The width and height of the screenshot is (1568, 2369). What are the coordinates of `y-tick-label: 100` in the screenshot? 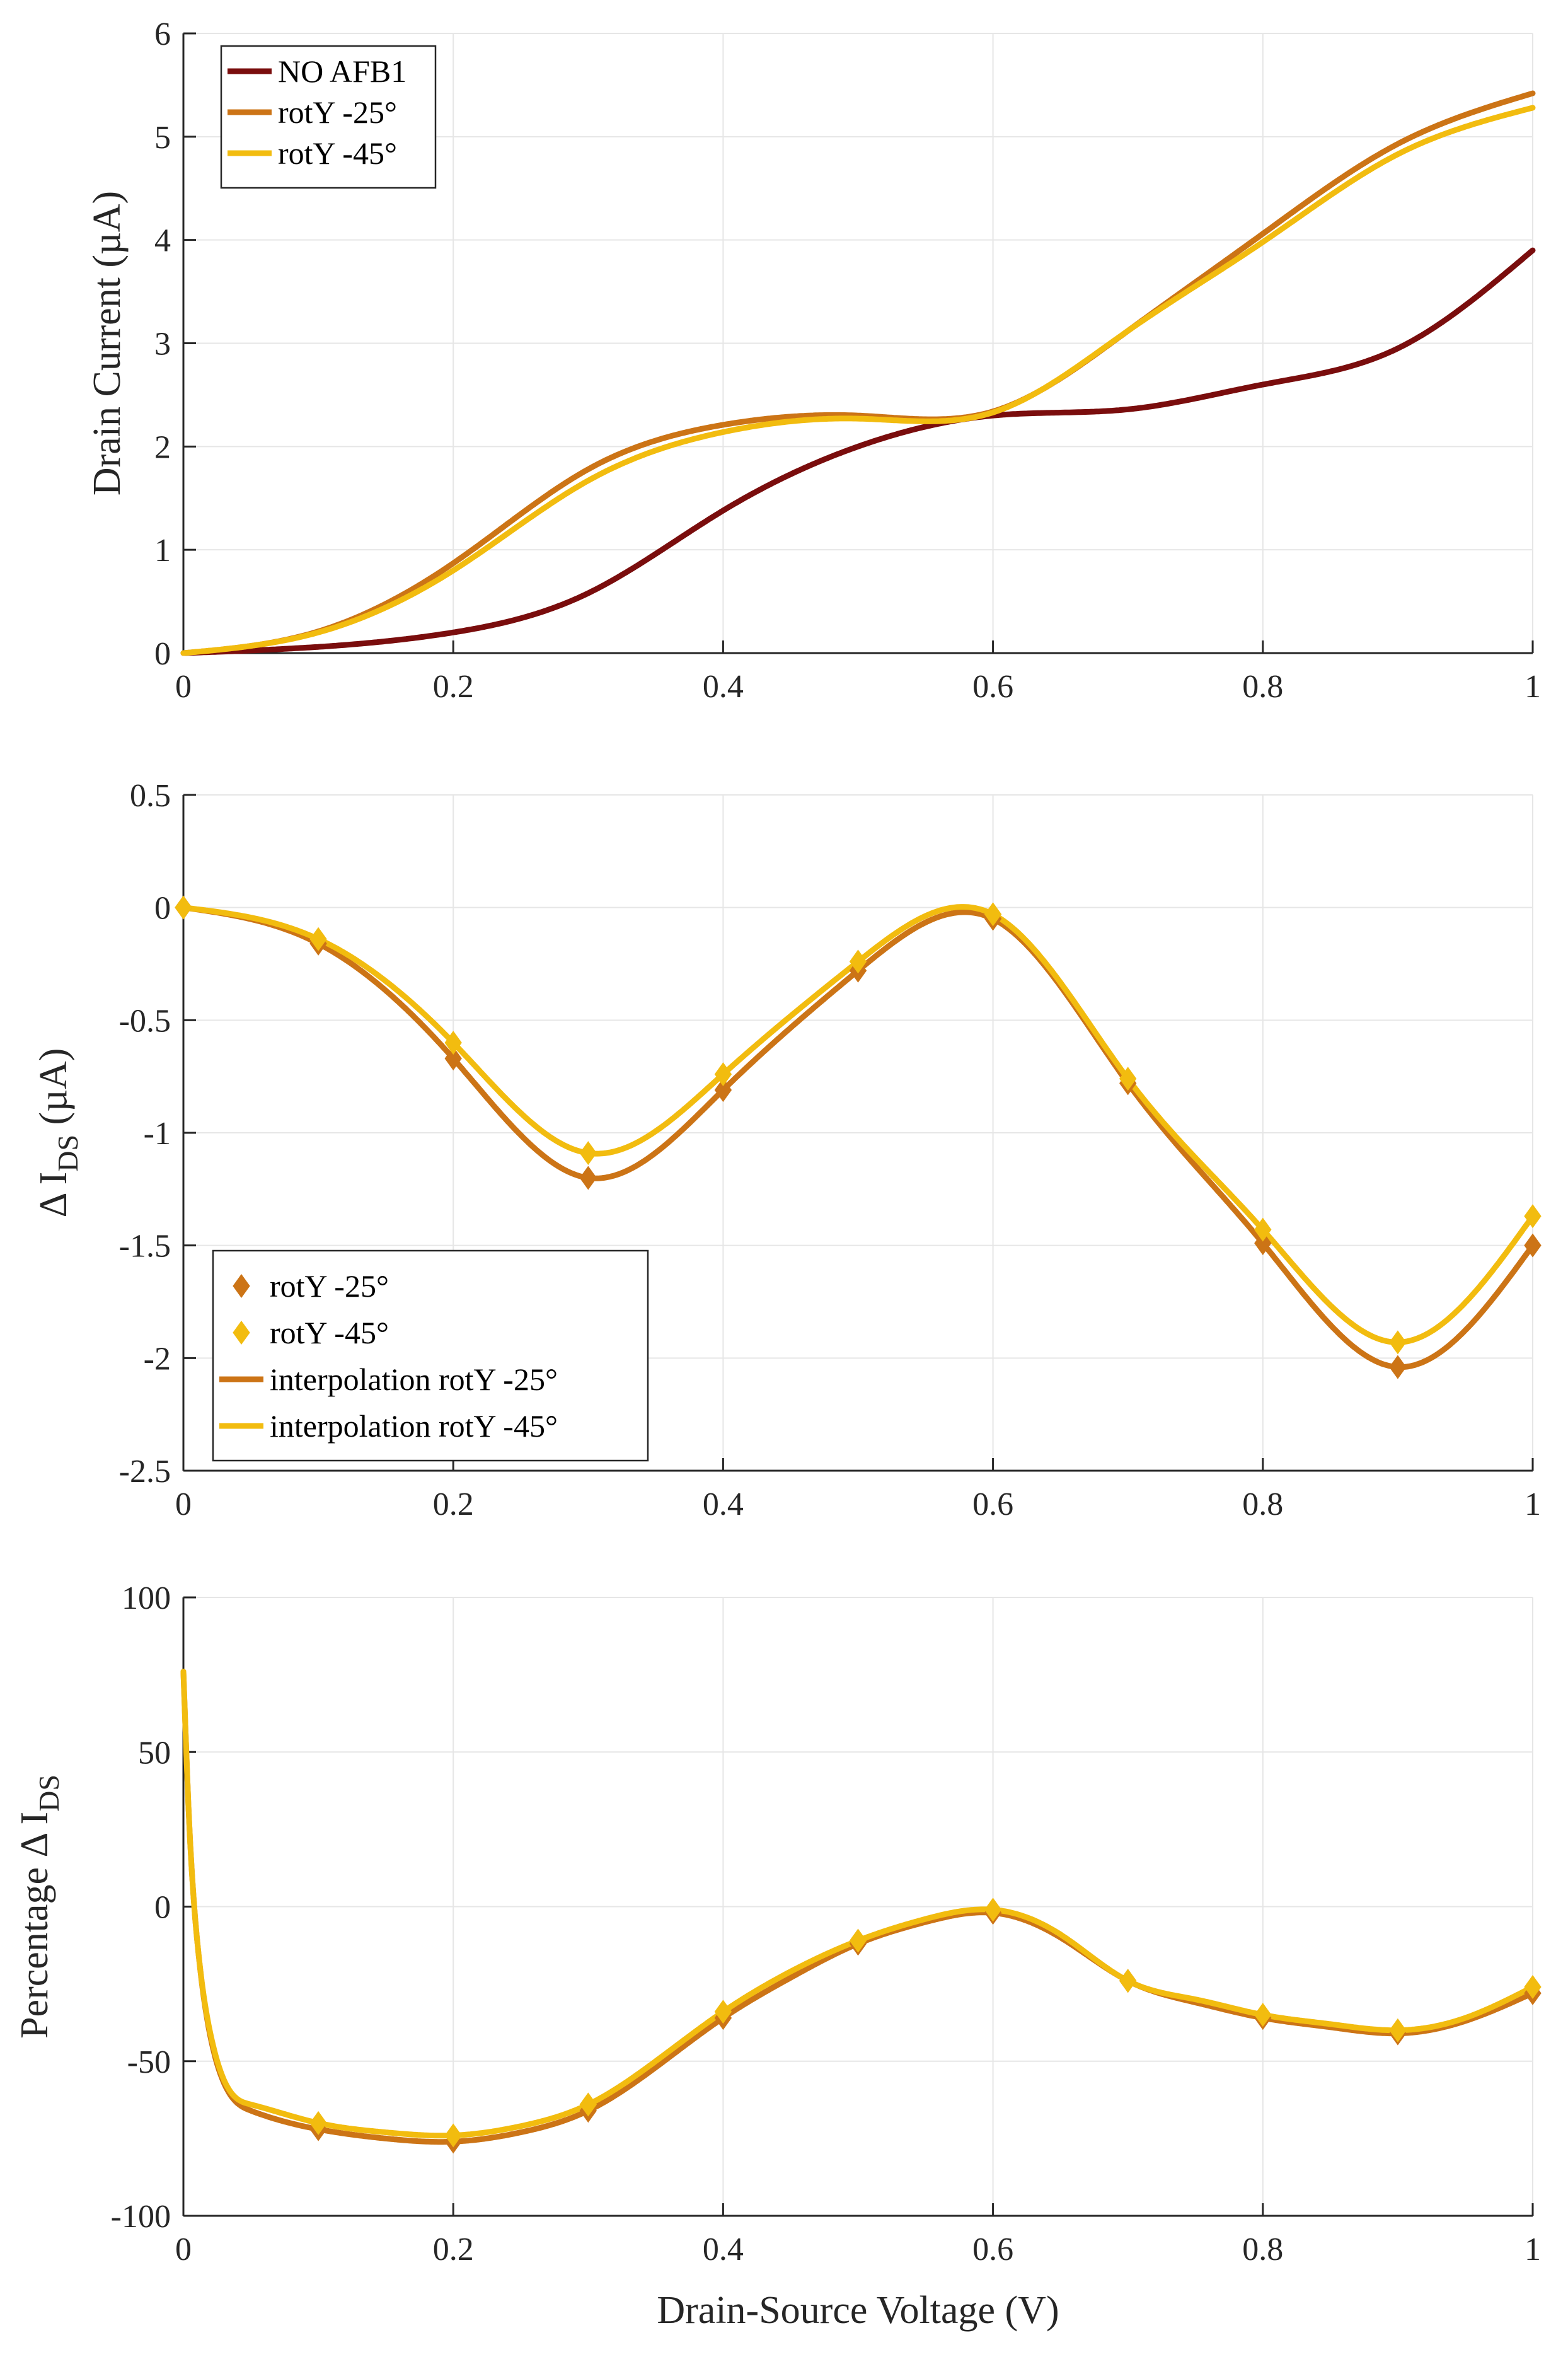 It's located at (146, 1598).